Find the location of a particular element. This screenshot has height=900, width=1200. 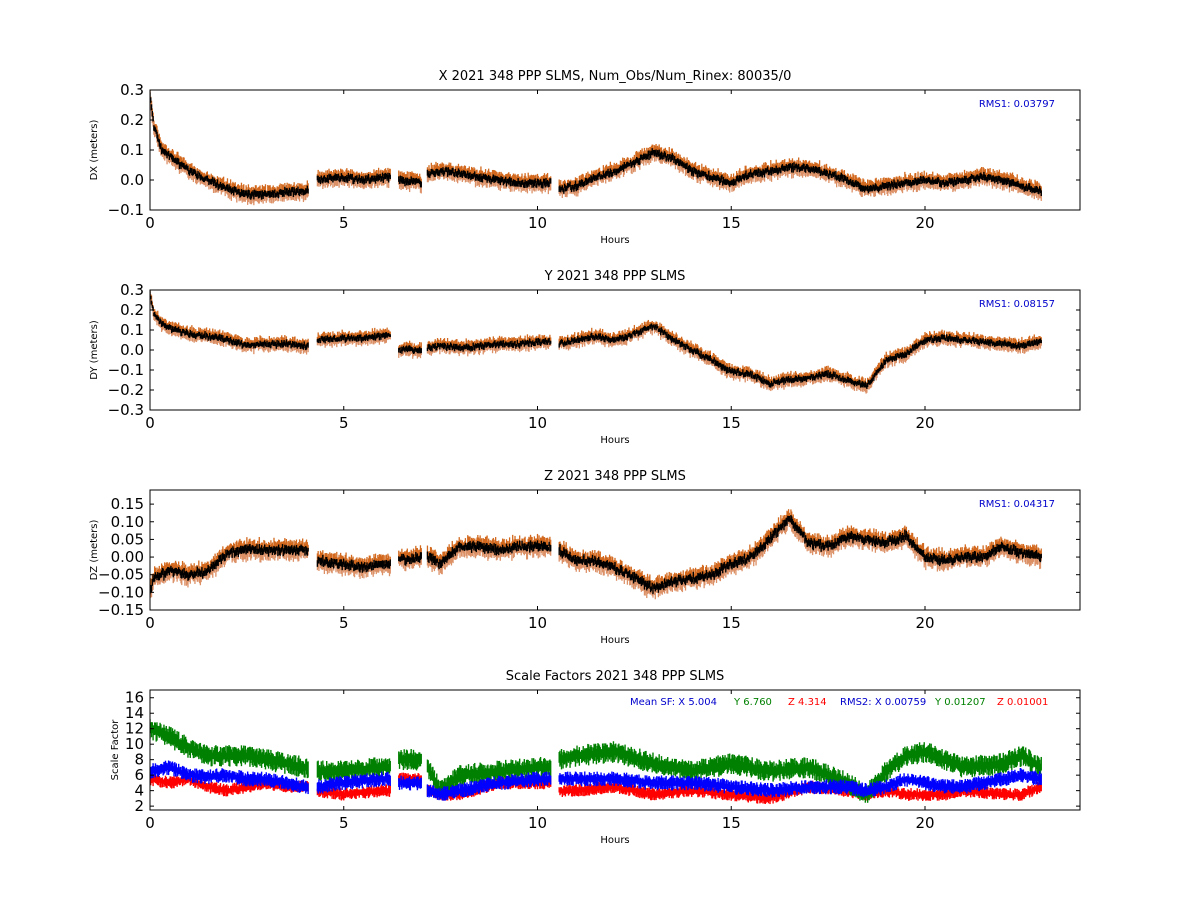

x-tick-label: 5 is located at coordinates (344, 223).